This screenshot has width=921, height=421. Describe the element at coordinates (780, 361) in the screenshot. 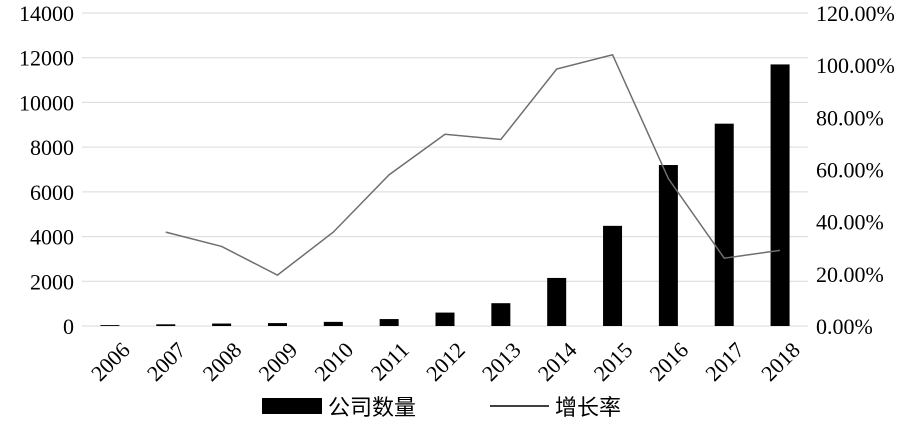

I see `x-axis-tick-label: 2018` at that location.